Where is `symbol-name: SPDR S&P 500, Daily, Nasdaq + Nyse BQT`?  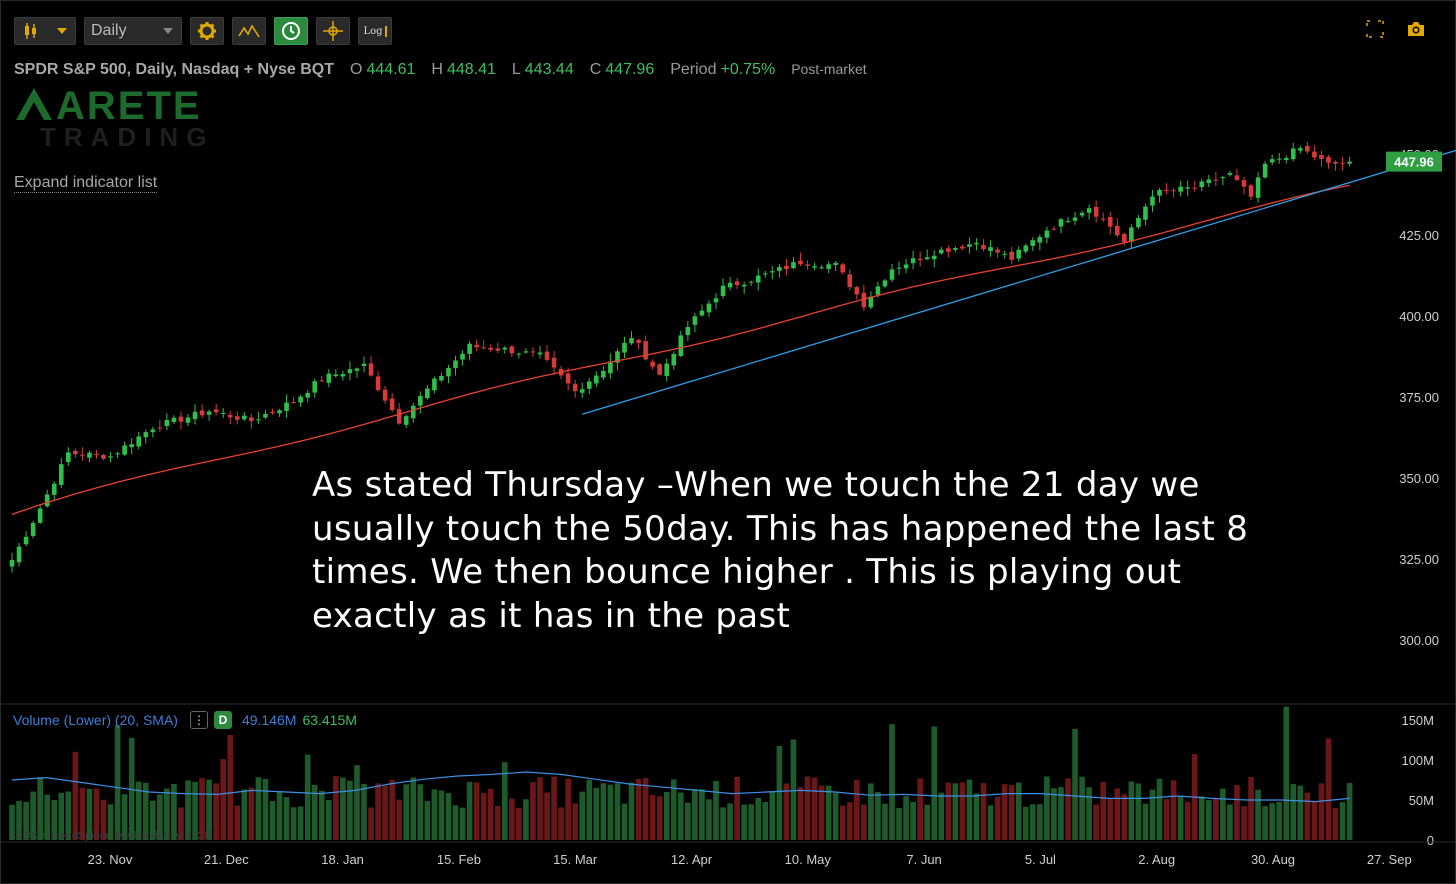 symbol-name: SPDR S&P 500, Daily, Nasdaq + Nyse BQT is located at coordinates (174, 69).